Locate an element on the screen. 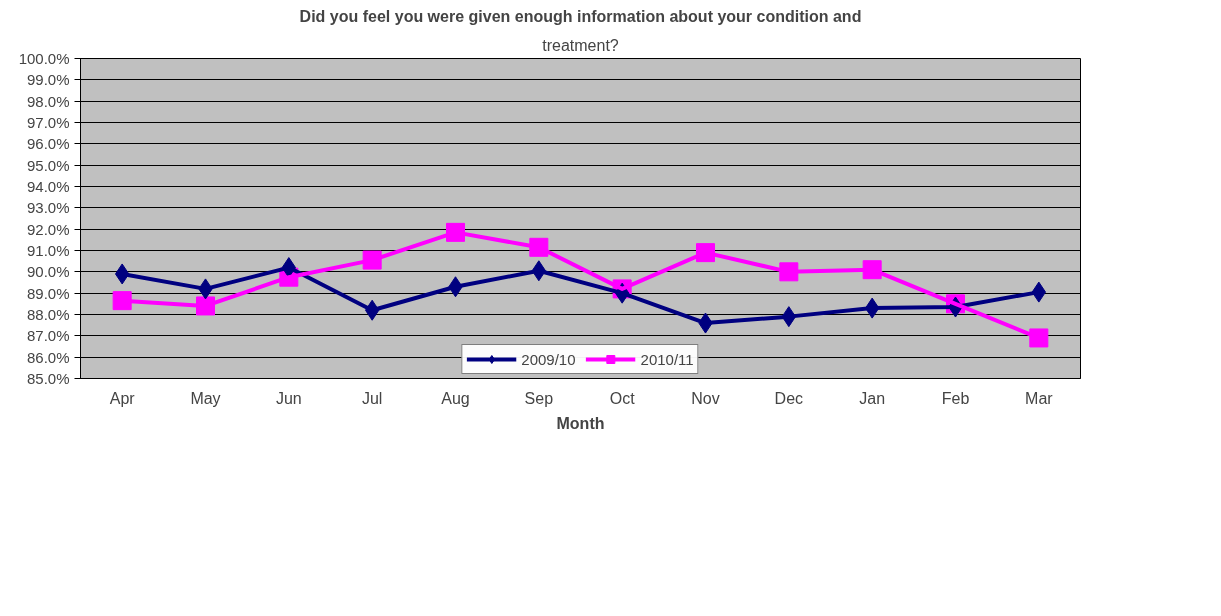  y-tick-label: 91.0% is located at coordinates (48, 250).